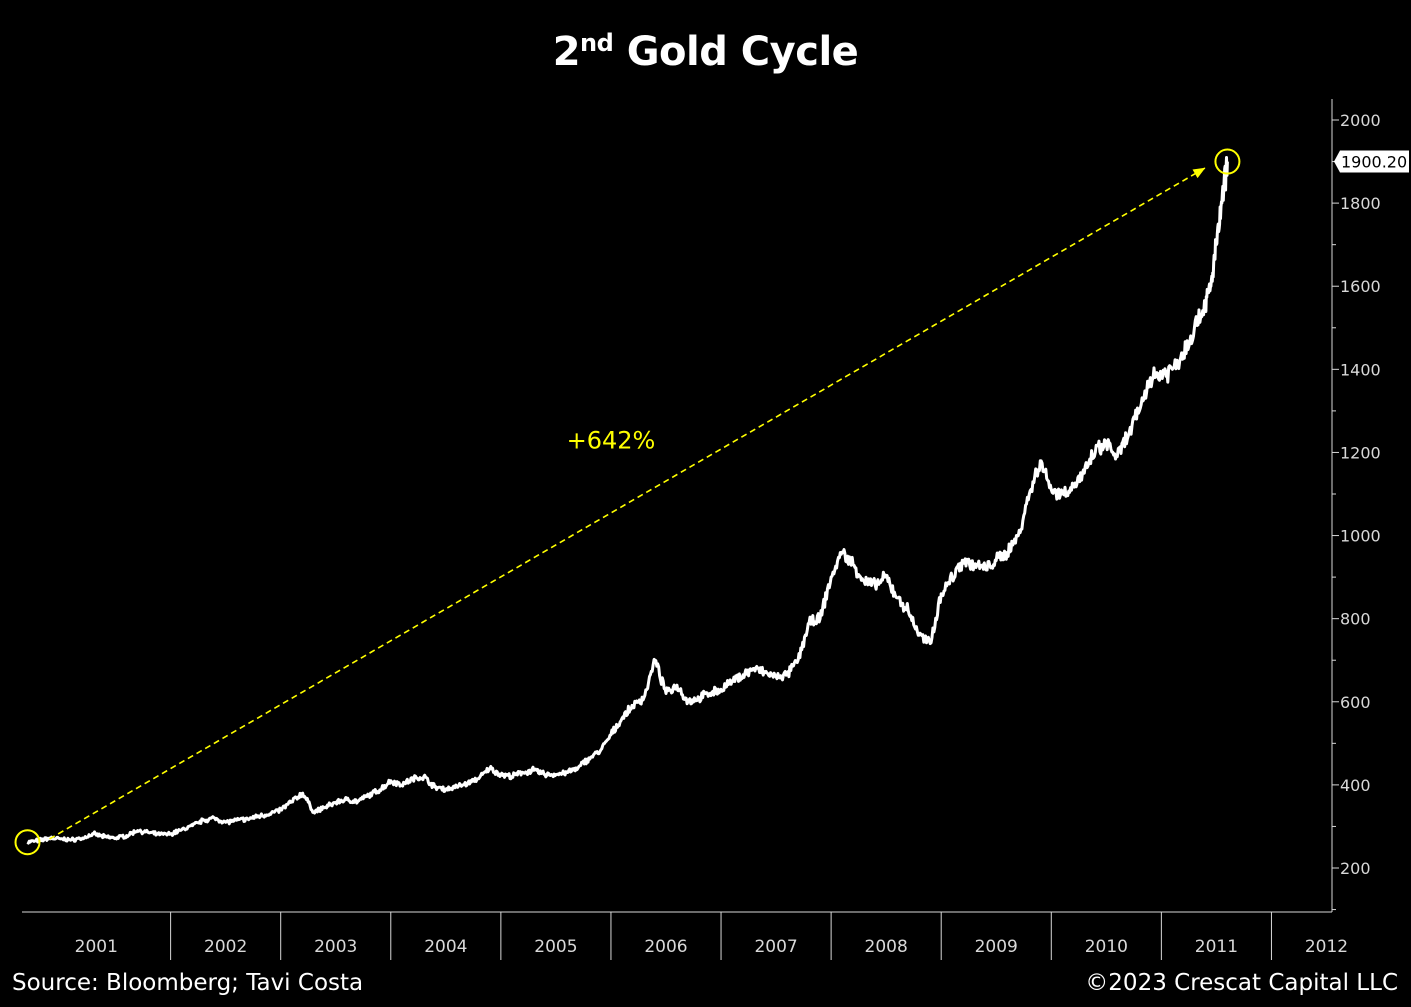  Describe the element at coordinates (1360, 120) in the screenshot. I see `y-tick-label: 2000` at that location.